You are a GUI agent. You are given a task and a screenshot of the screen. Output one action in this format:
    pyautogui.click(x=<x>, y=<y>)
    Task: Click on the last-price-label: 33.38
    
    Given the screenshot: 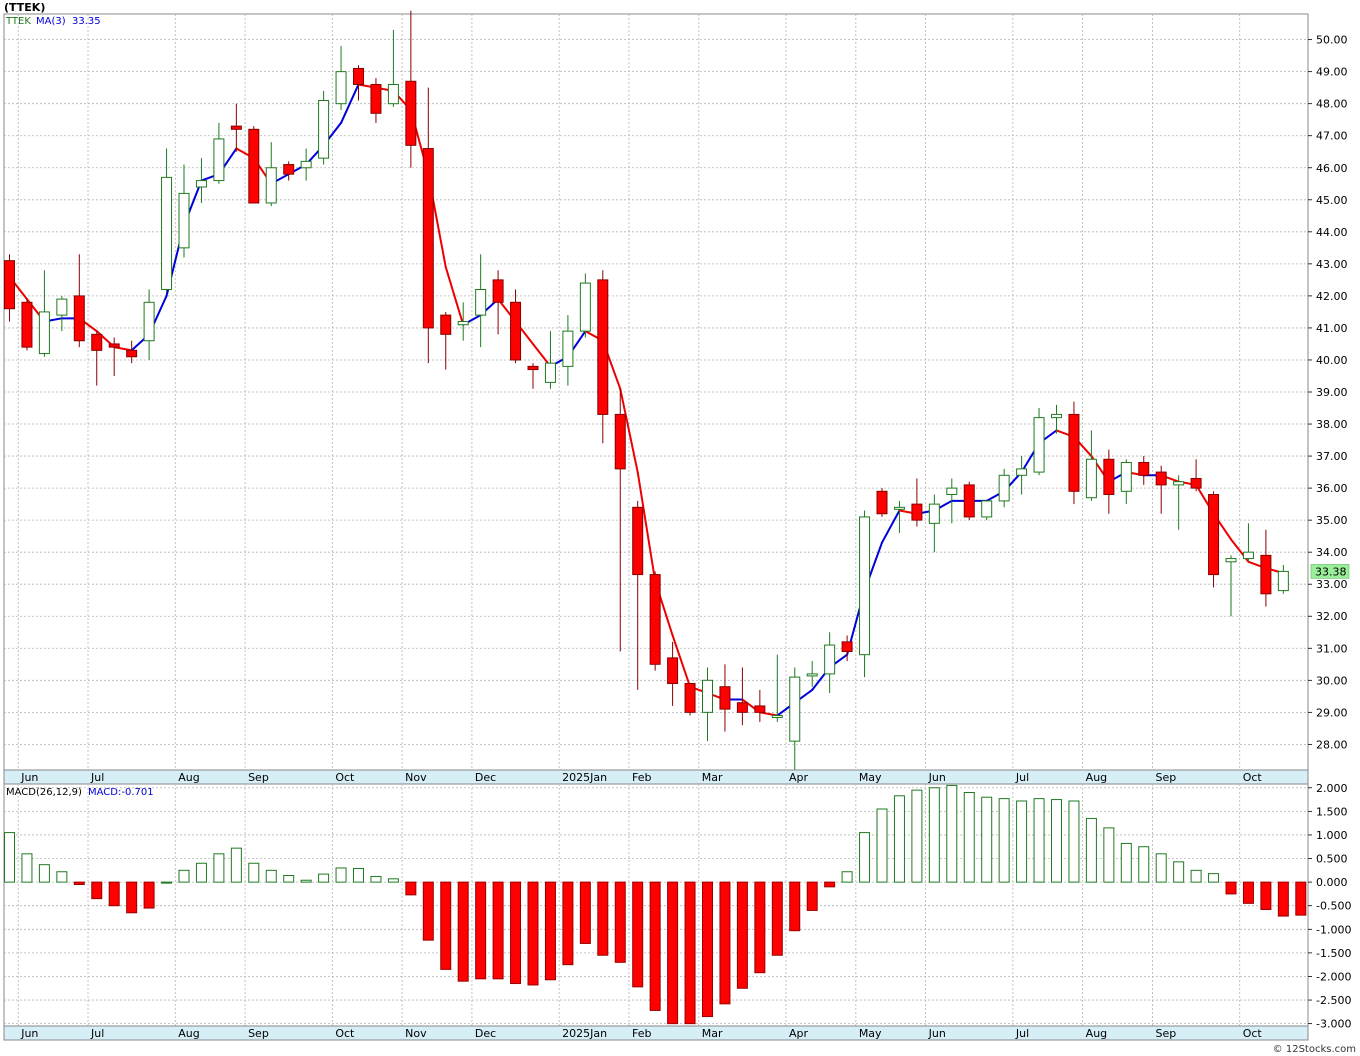 What is the action you would take?
    pyautogui.click(x=1331, y=571)
    